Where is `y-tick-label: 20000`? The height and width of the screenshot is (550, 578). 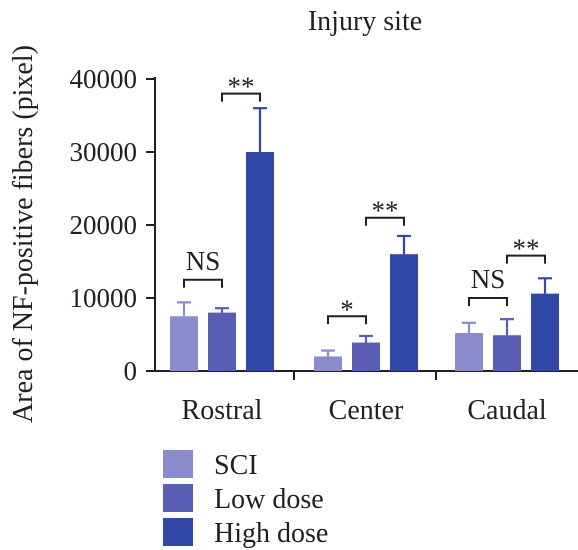
y-tick-label: 20000 is located at coordinates (104, 225).